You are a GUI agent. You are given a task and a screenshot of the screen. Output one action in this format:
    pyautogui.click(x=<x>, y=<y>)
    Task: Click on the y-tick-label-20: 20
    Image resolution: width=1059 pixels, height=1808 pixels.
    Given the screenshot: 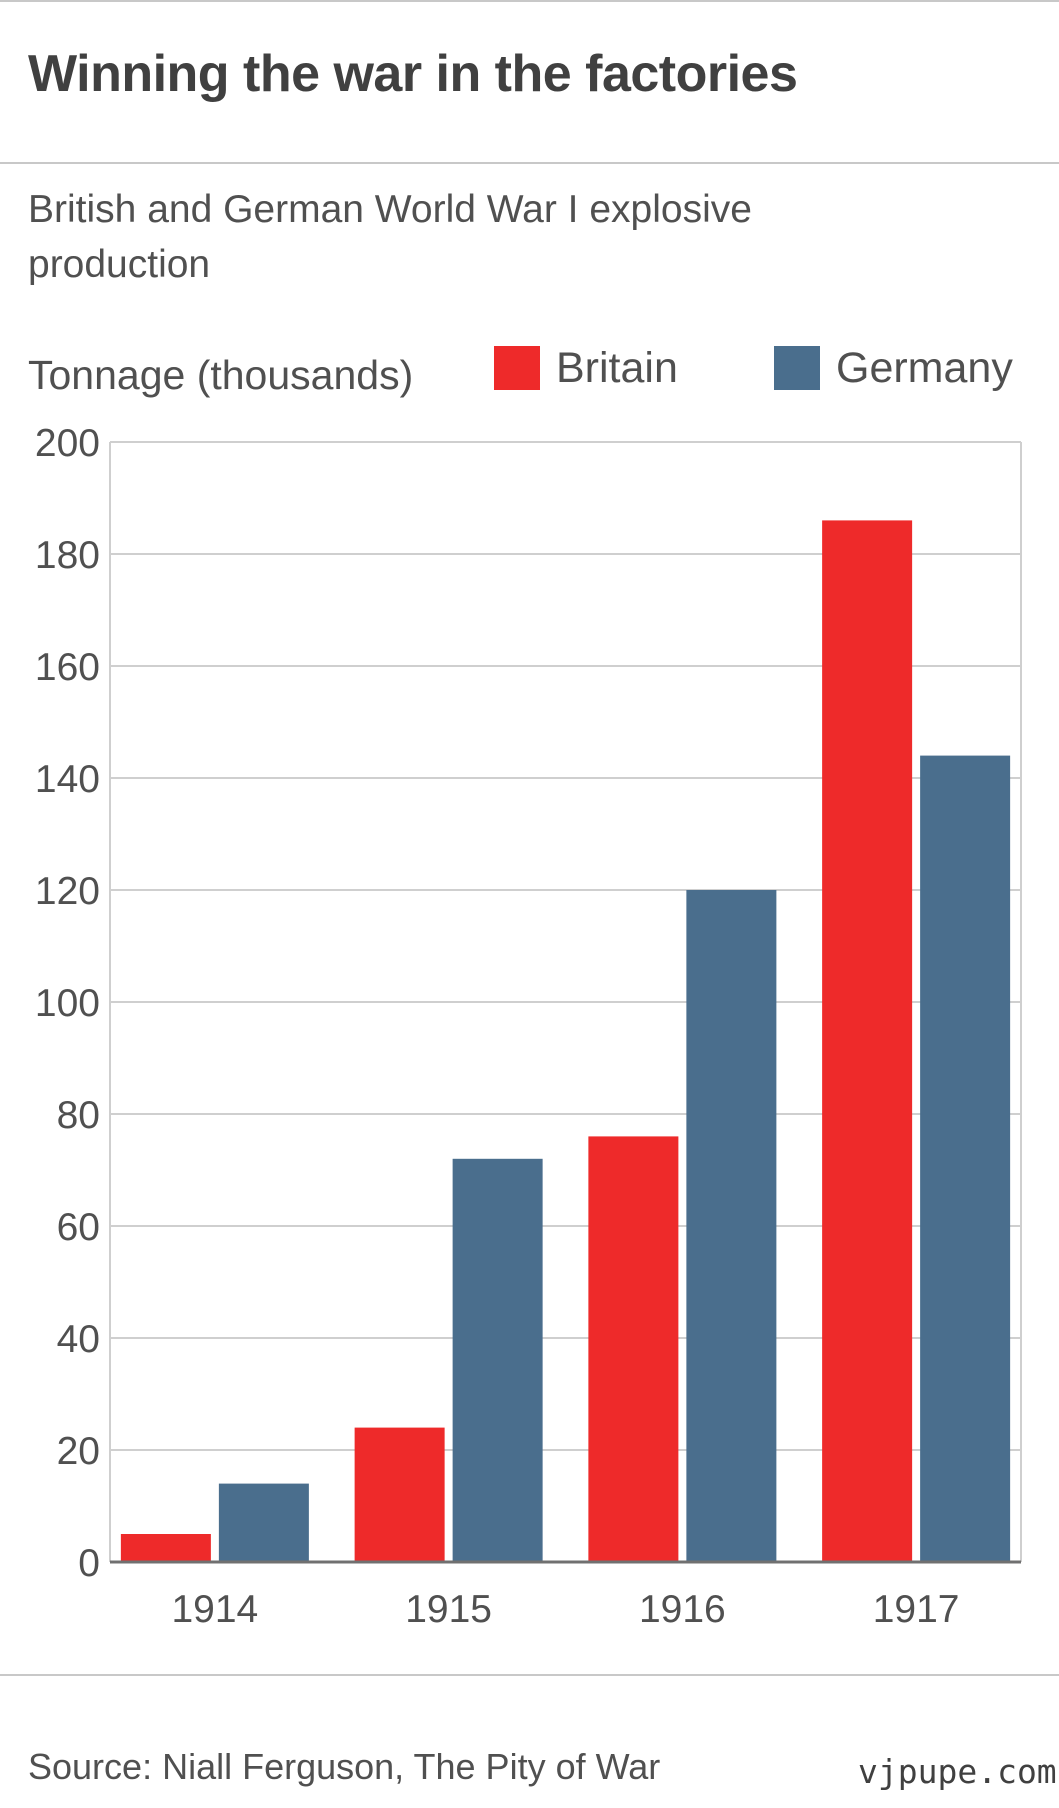 What is the action you would take?
    pyautogui.click(x=78, y=1451)
    